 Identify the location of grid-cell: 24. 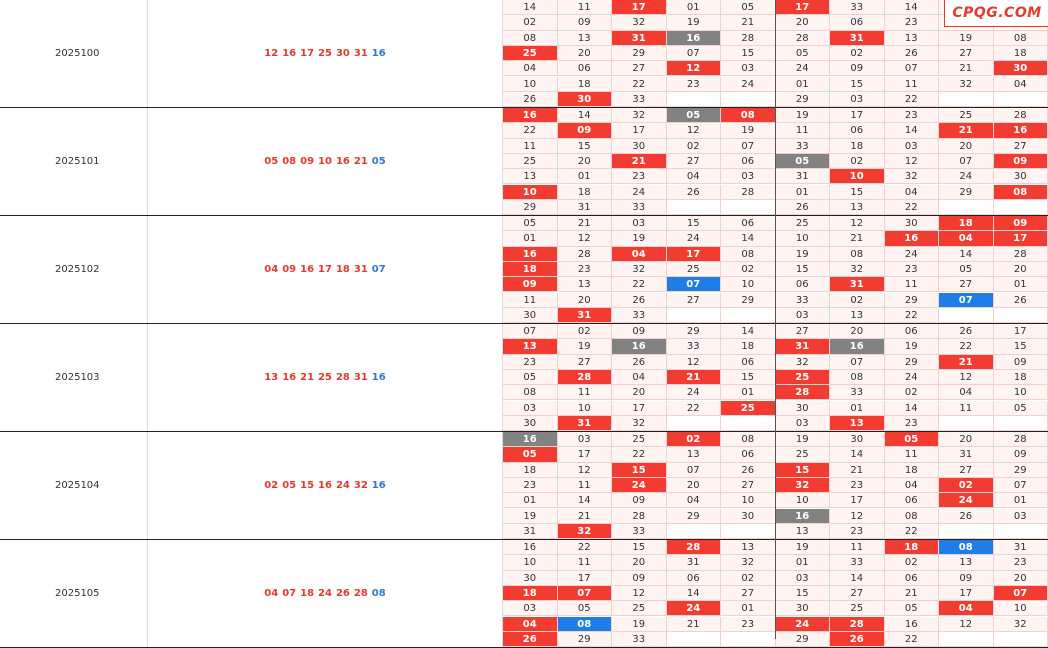
(639, 485).